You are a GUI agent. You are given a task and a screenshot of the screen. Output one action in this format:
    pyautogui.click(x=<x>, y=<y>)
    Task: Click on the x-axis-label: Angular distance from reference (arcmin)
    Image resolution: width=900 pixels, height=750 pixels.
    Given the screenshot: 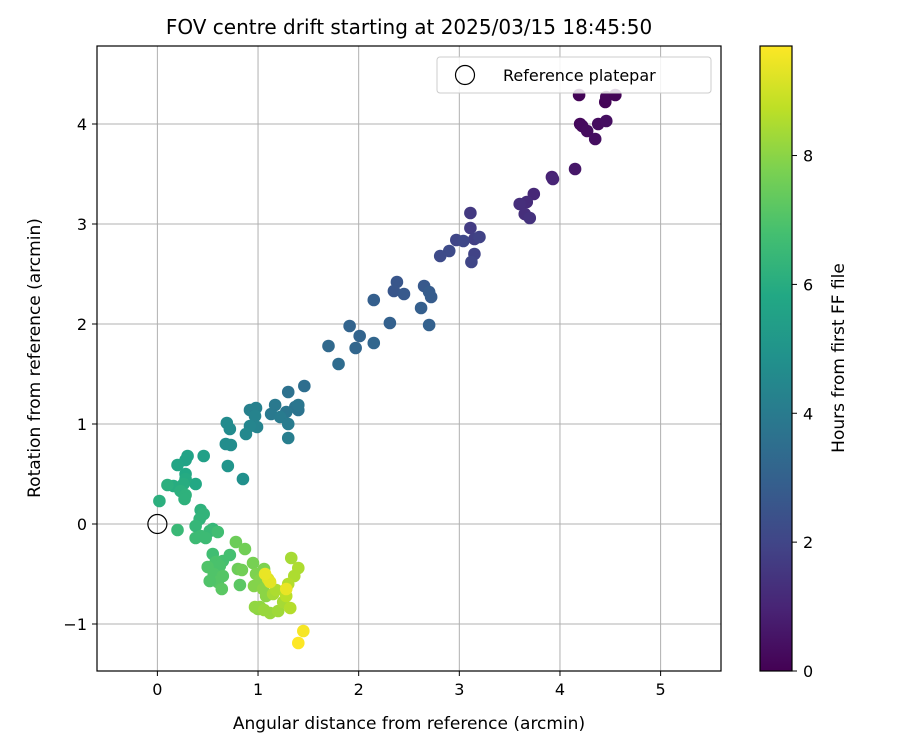 What is the action you would take?
    pyautogui.click(x=409, y=724)
    